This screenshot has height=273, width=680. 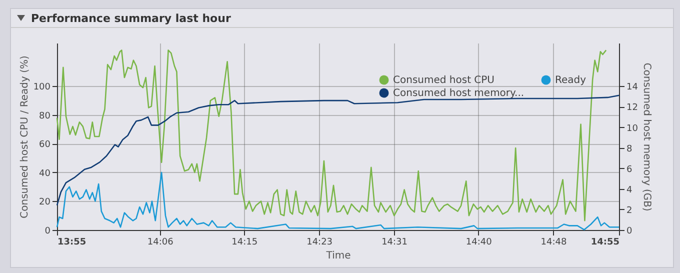 I want to click on y-axis-title: Consumed host CPU / Ready (%), so click(x=24, y=137).